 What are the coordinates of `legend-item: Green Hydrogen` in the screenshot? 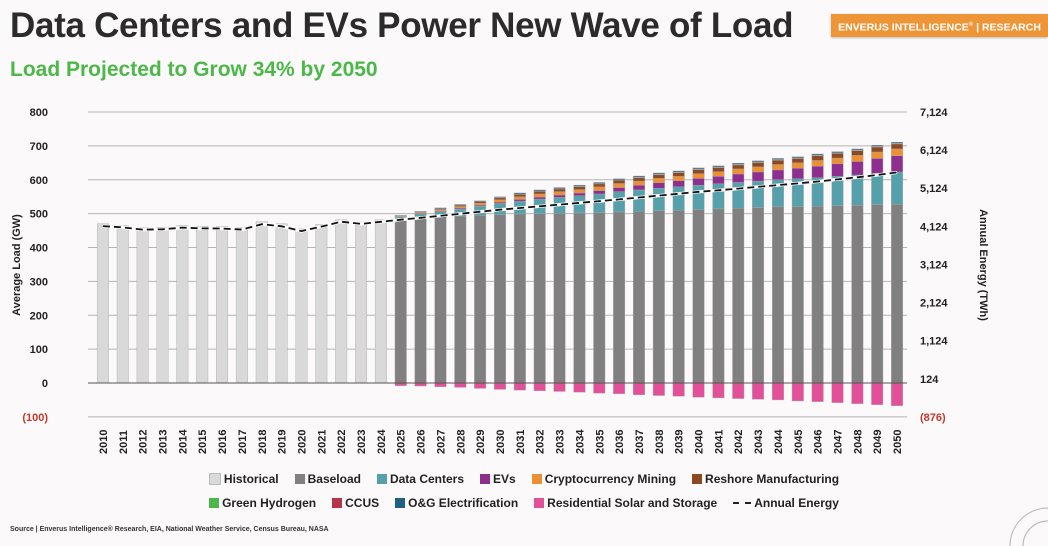 It's located at (262, 503).